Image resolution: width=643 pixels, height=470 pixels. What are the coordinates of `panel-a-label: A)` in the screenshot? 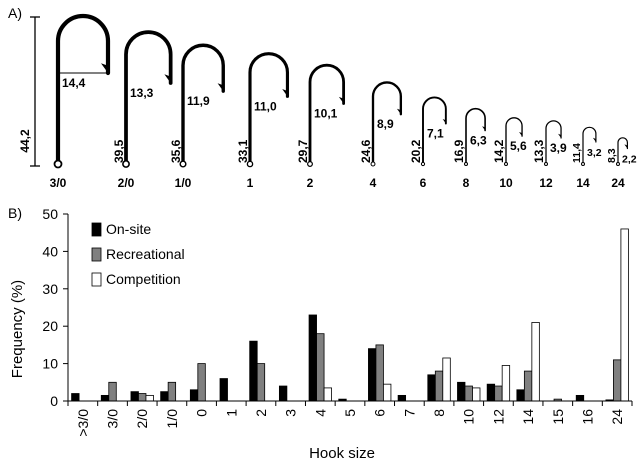 It's located at (15, 13).